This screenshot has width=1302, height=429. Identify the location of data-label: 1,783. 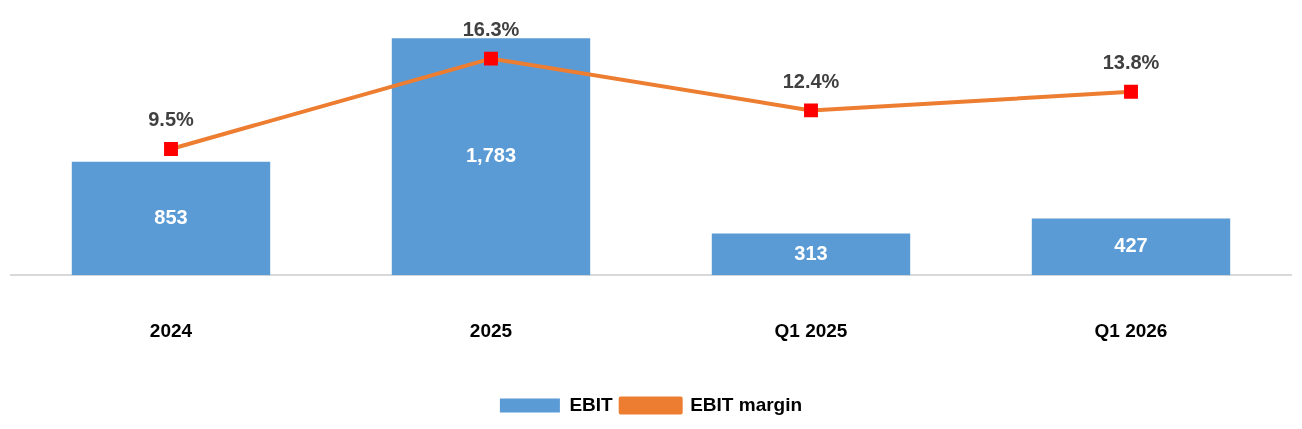
(491, 155).